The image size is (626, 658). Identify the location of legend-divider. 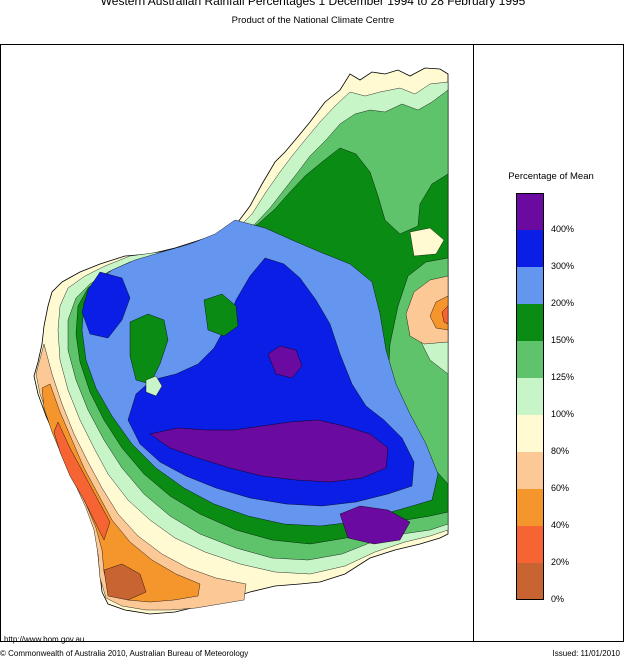
(473, 343).